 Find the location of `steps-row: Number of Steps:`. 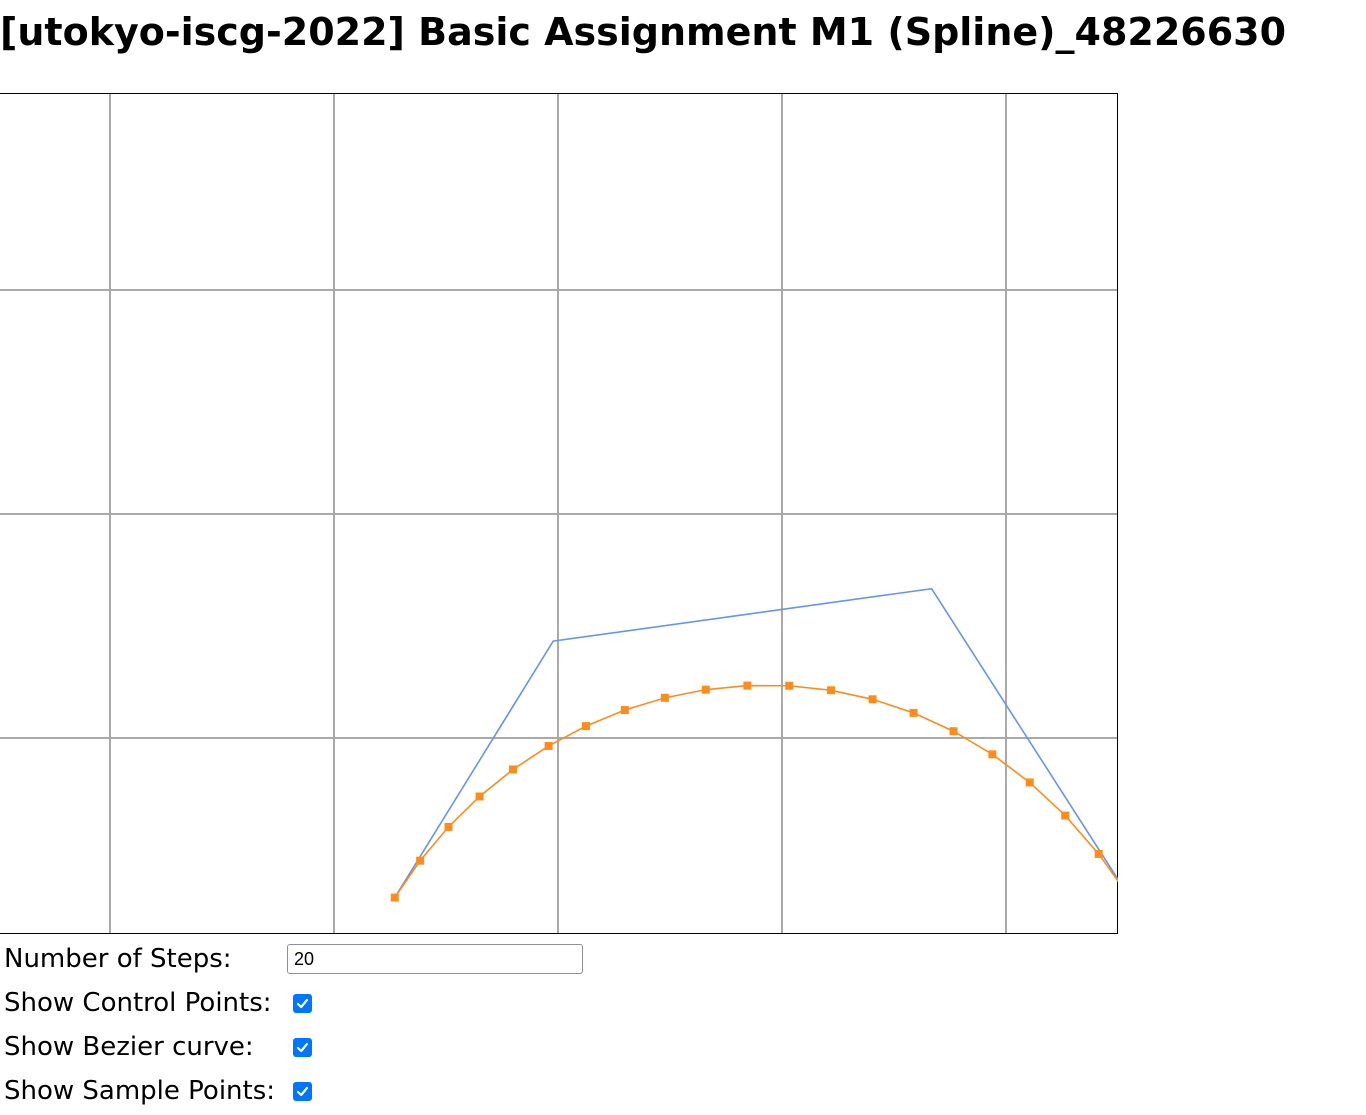

steps-row: Number of Steps: is located at coordinates (293, 959).